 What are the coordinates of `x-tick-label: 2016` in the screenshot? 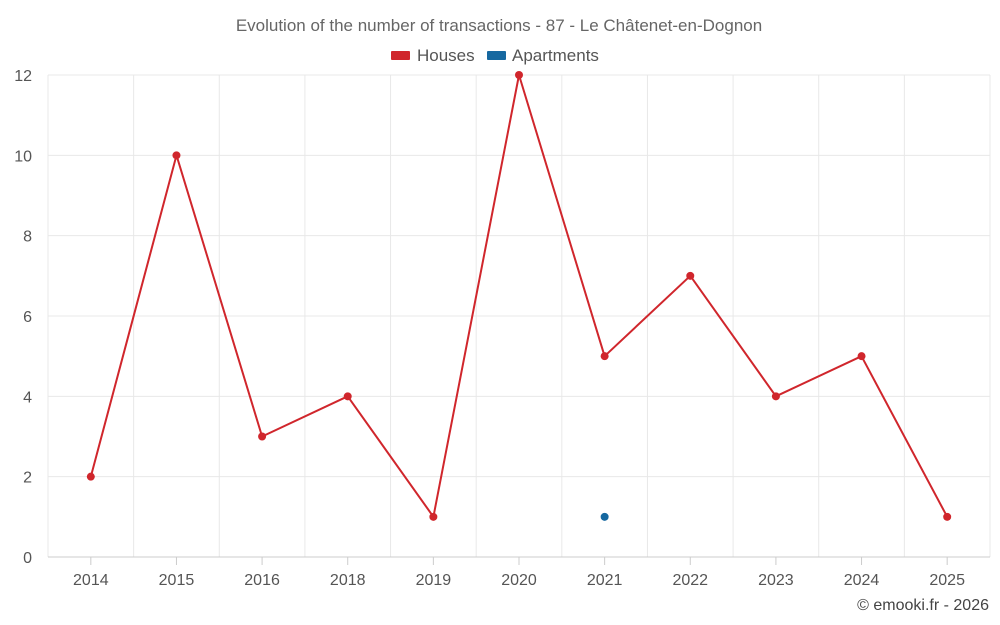 It's located at (262, 580).